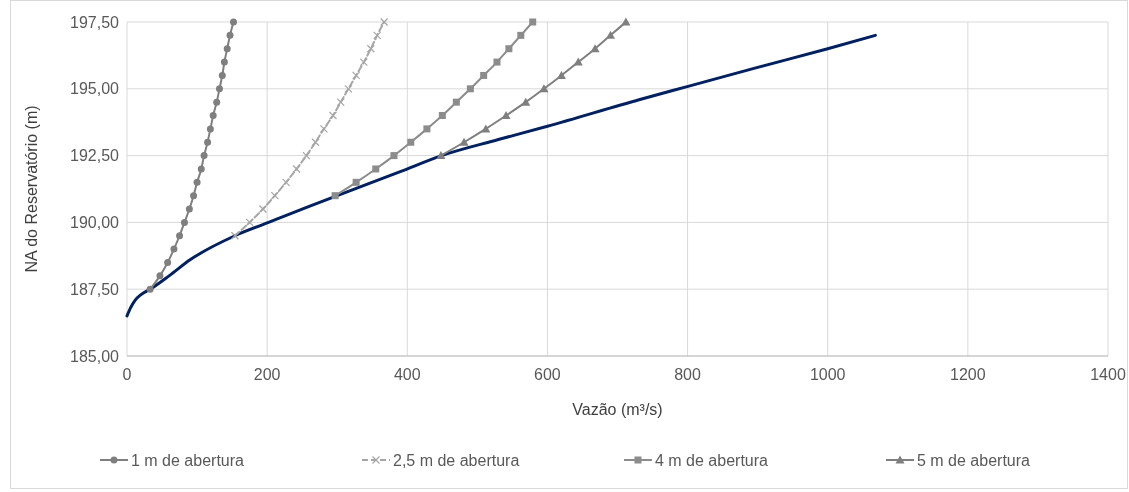 Image resolution: width=1129 pixels, height=492 pixels. I want to click on y-tick-label: 197,50, so click(95, 22).